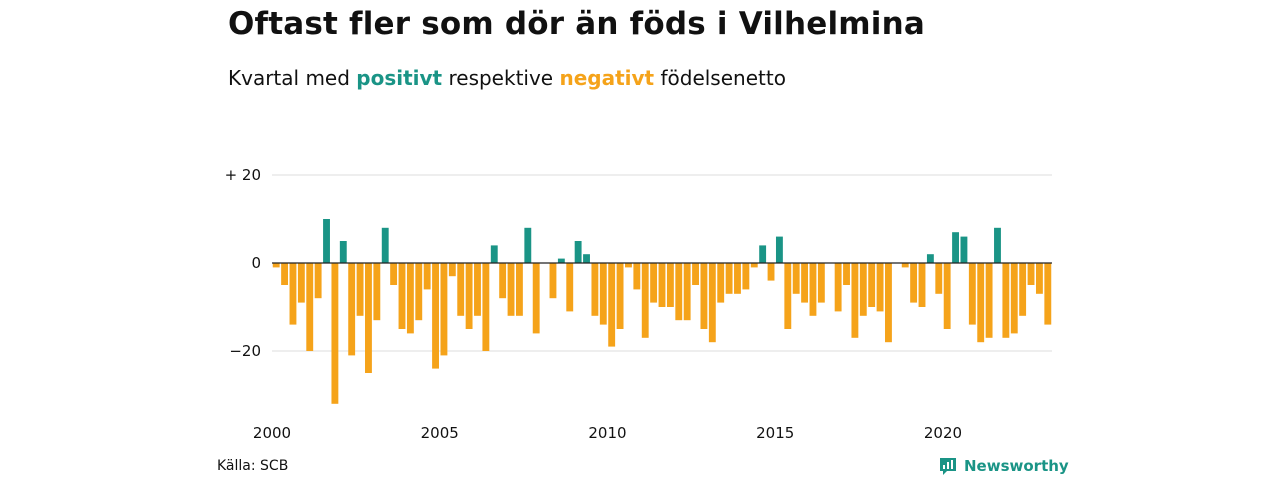 The image size is (1280, 480). What do you see at coordinates (256, 263) in the screenshot?
I see `y-tick-label: 0` at bounding box center [256, 263].